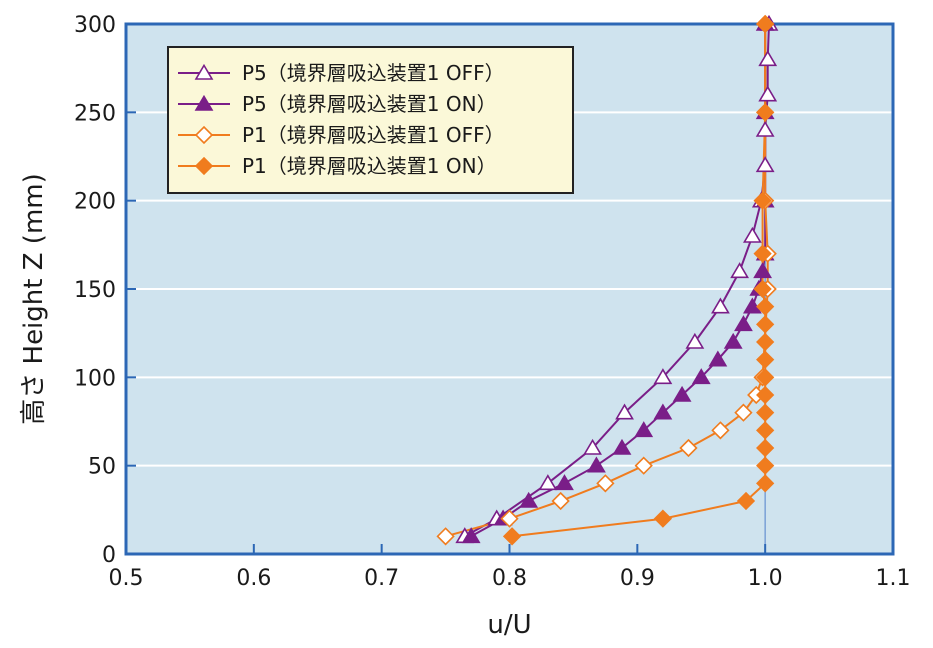 This screenshot has height=648, width=933. I want to click on y-tick-label: 200, so click(95, 202).